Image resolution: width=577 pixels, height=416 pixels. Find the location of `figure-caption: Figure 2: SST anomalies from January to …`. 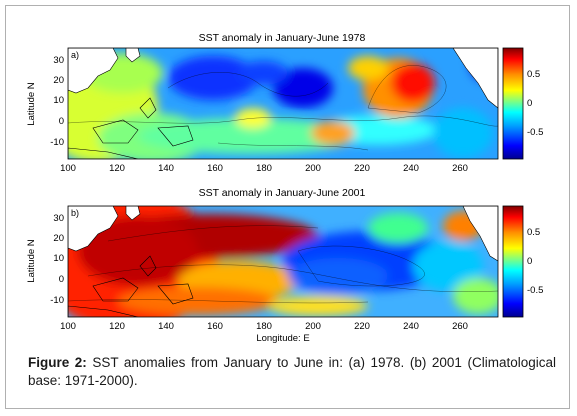

figure-caption: Figure 2: SST anomalies from January to … is located at coordinates (292, 372).